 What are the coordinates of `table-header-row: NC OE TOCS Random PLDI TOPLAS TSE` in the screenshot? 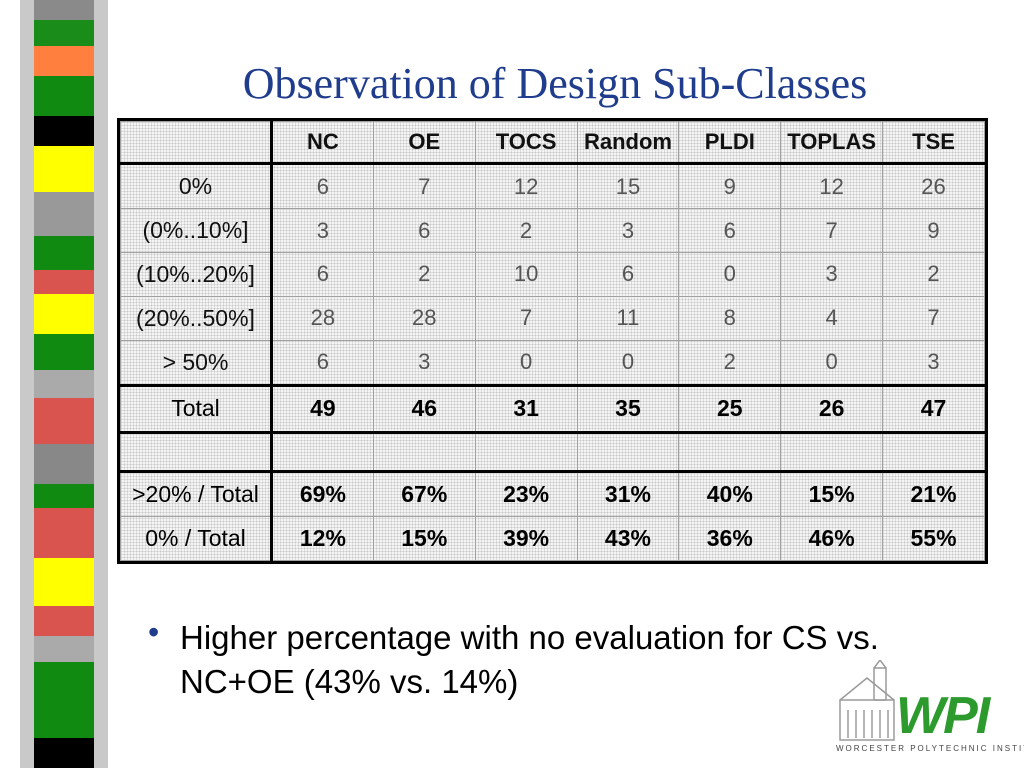 It's located at (552, 143).